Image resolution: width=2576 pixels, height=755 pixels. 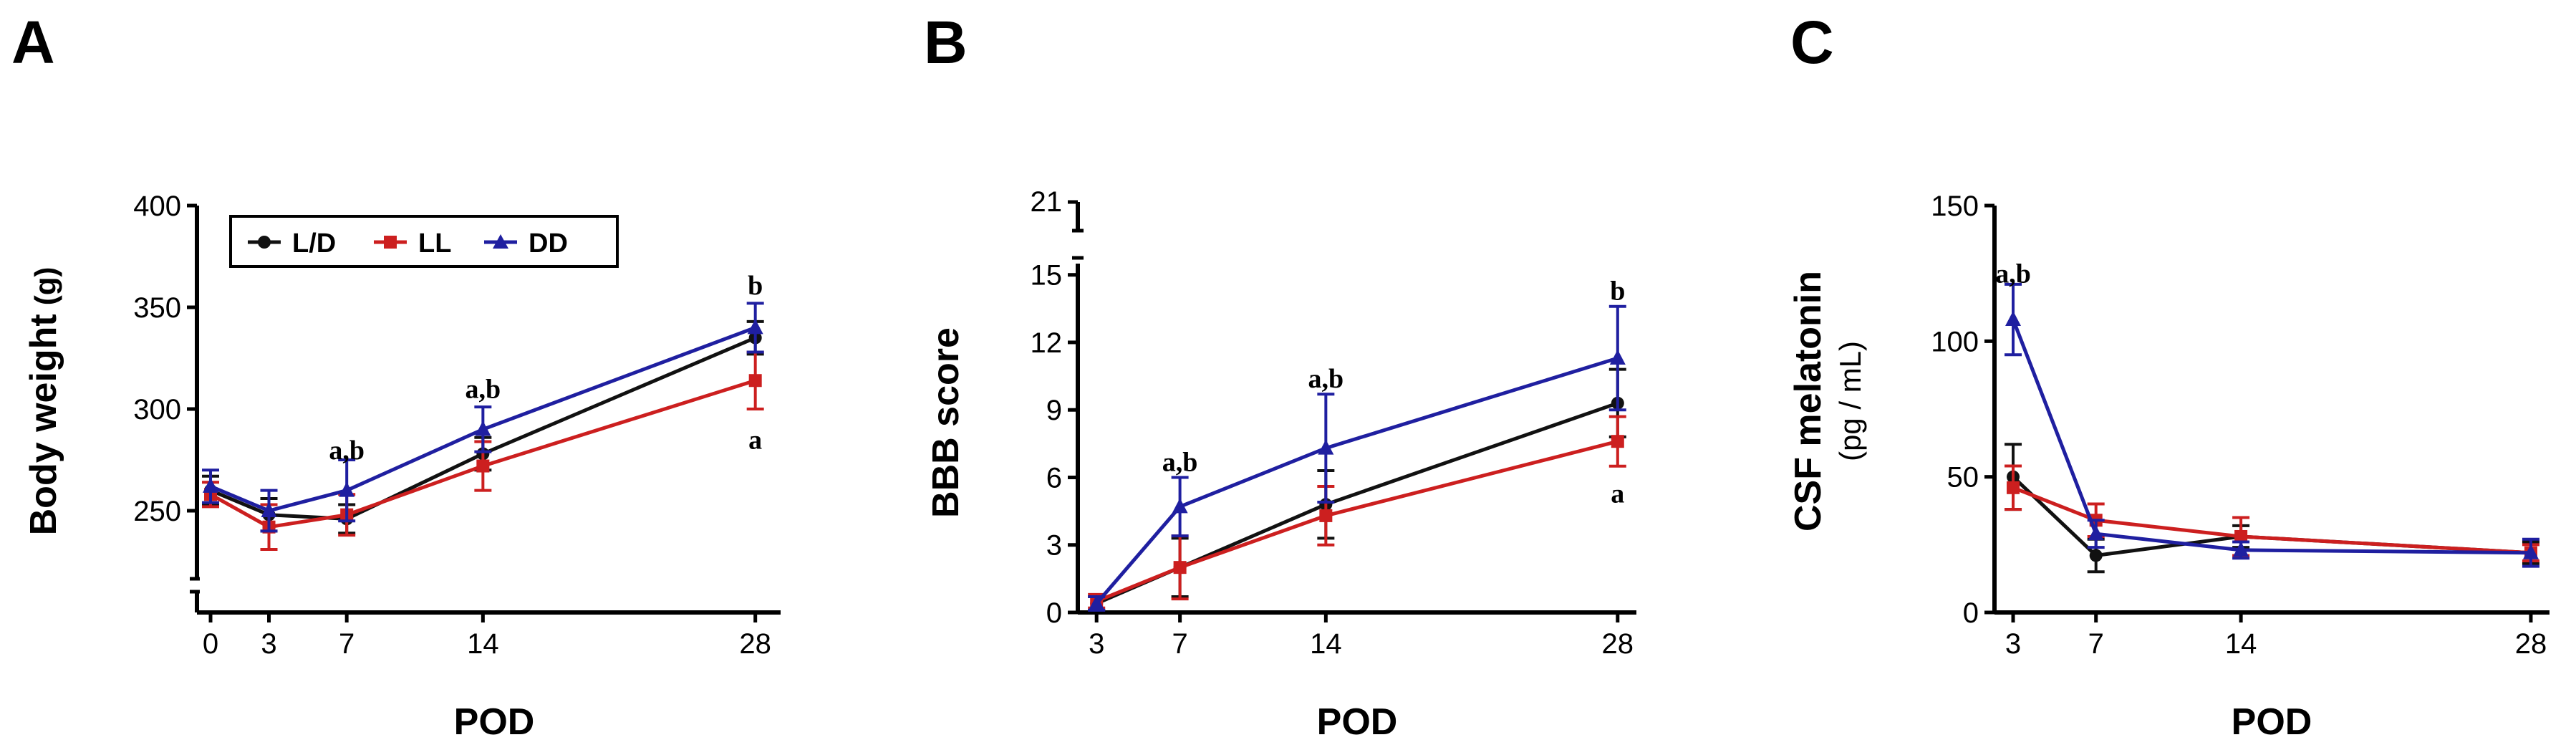 What do you see at coordinates (1357, 722) in the screenshot?
I see `panel-b-x-axis-title: POD` at bounding box center [1357, 722].